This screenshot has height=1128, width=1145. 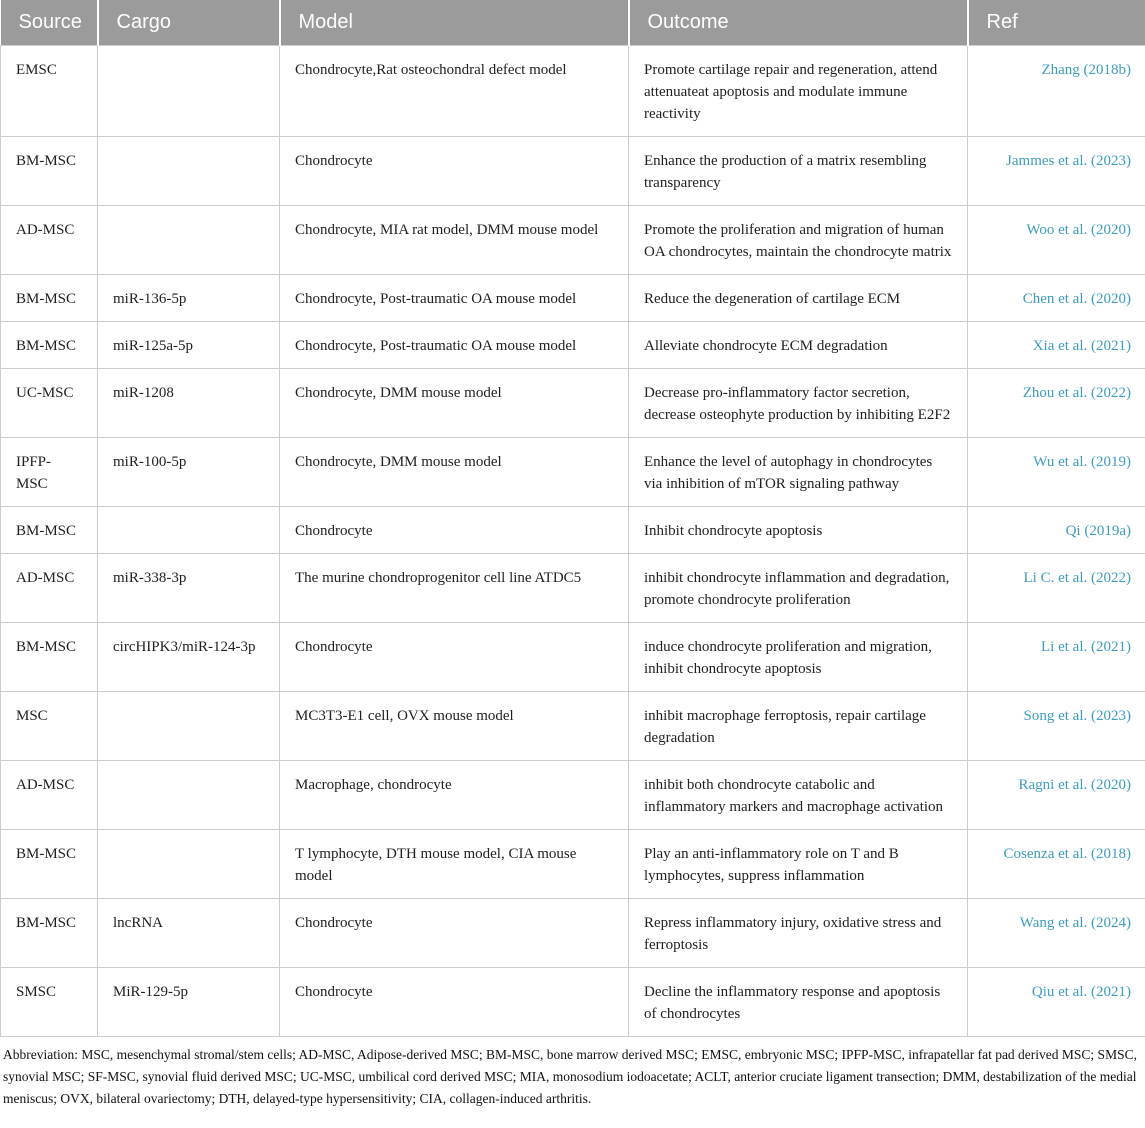 What do you see at coordinates (1056, 239) in the screenshot?
I see `cell-ref: Woo et al. (2020)` at bounding box center [1056, 239].